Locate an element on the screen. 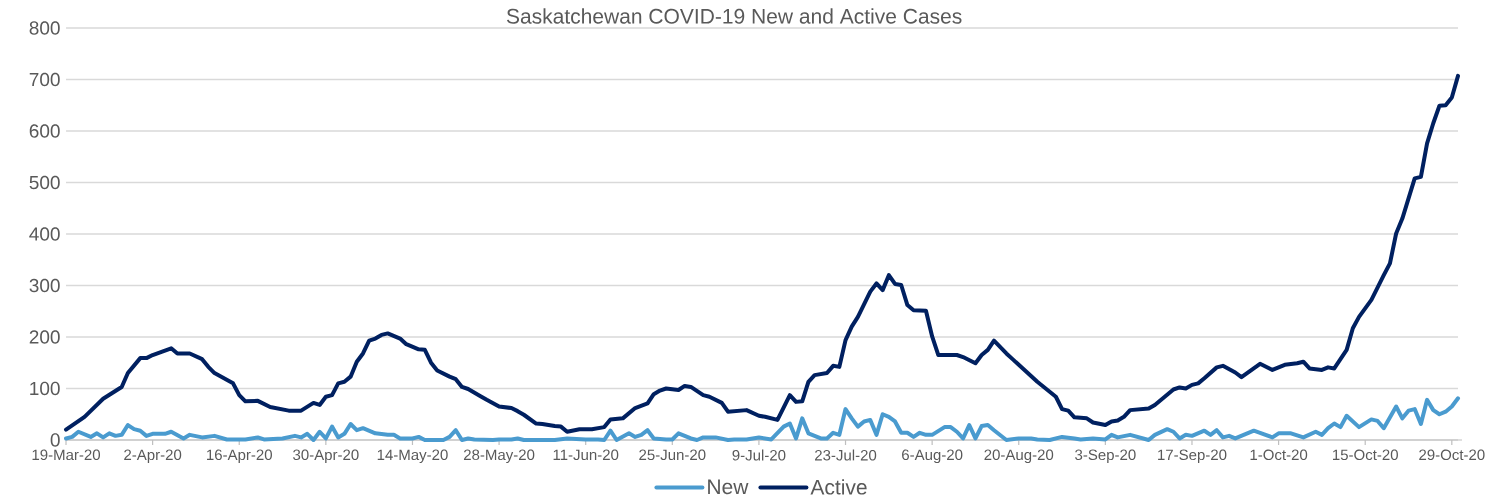  x-tick-label: 17-Sep-20 is located at coordinates (1192, 456).